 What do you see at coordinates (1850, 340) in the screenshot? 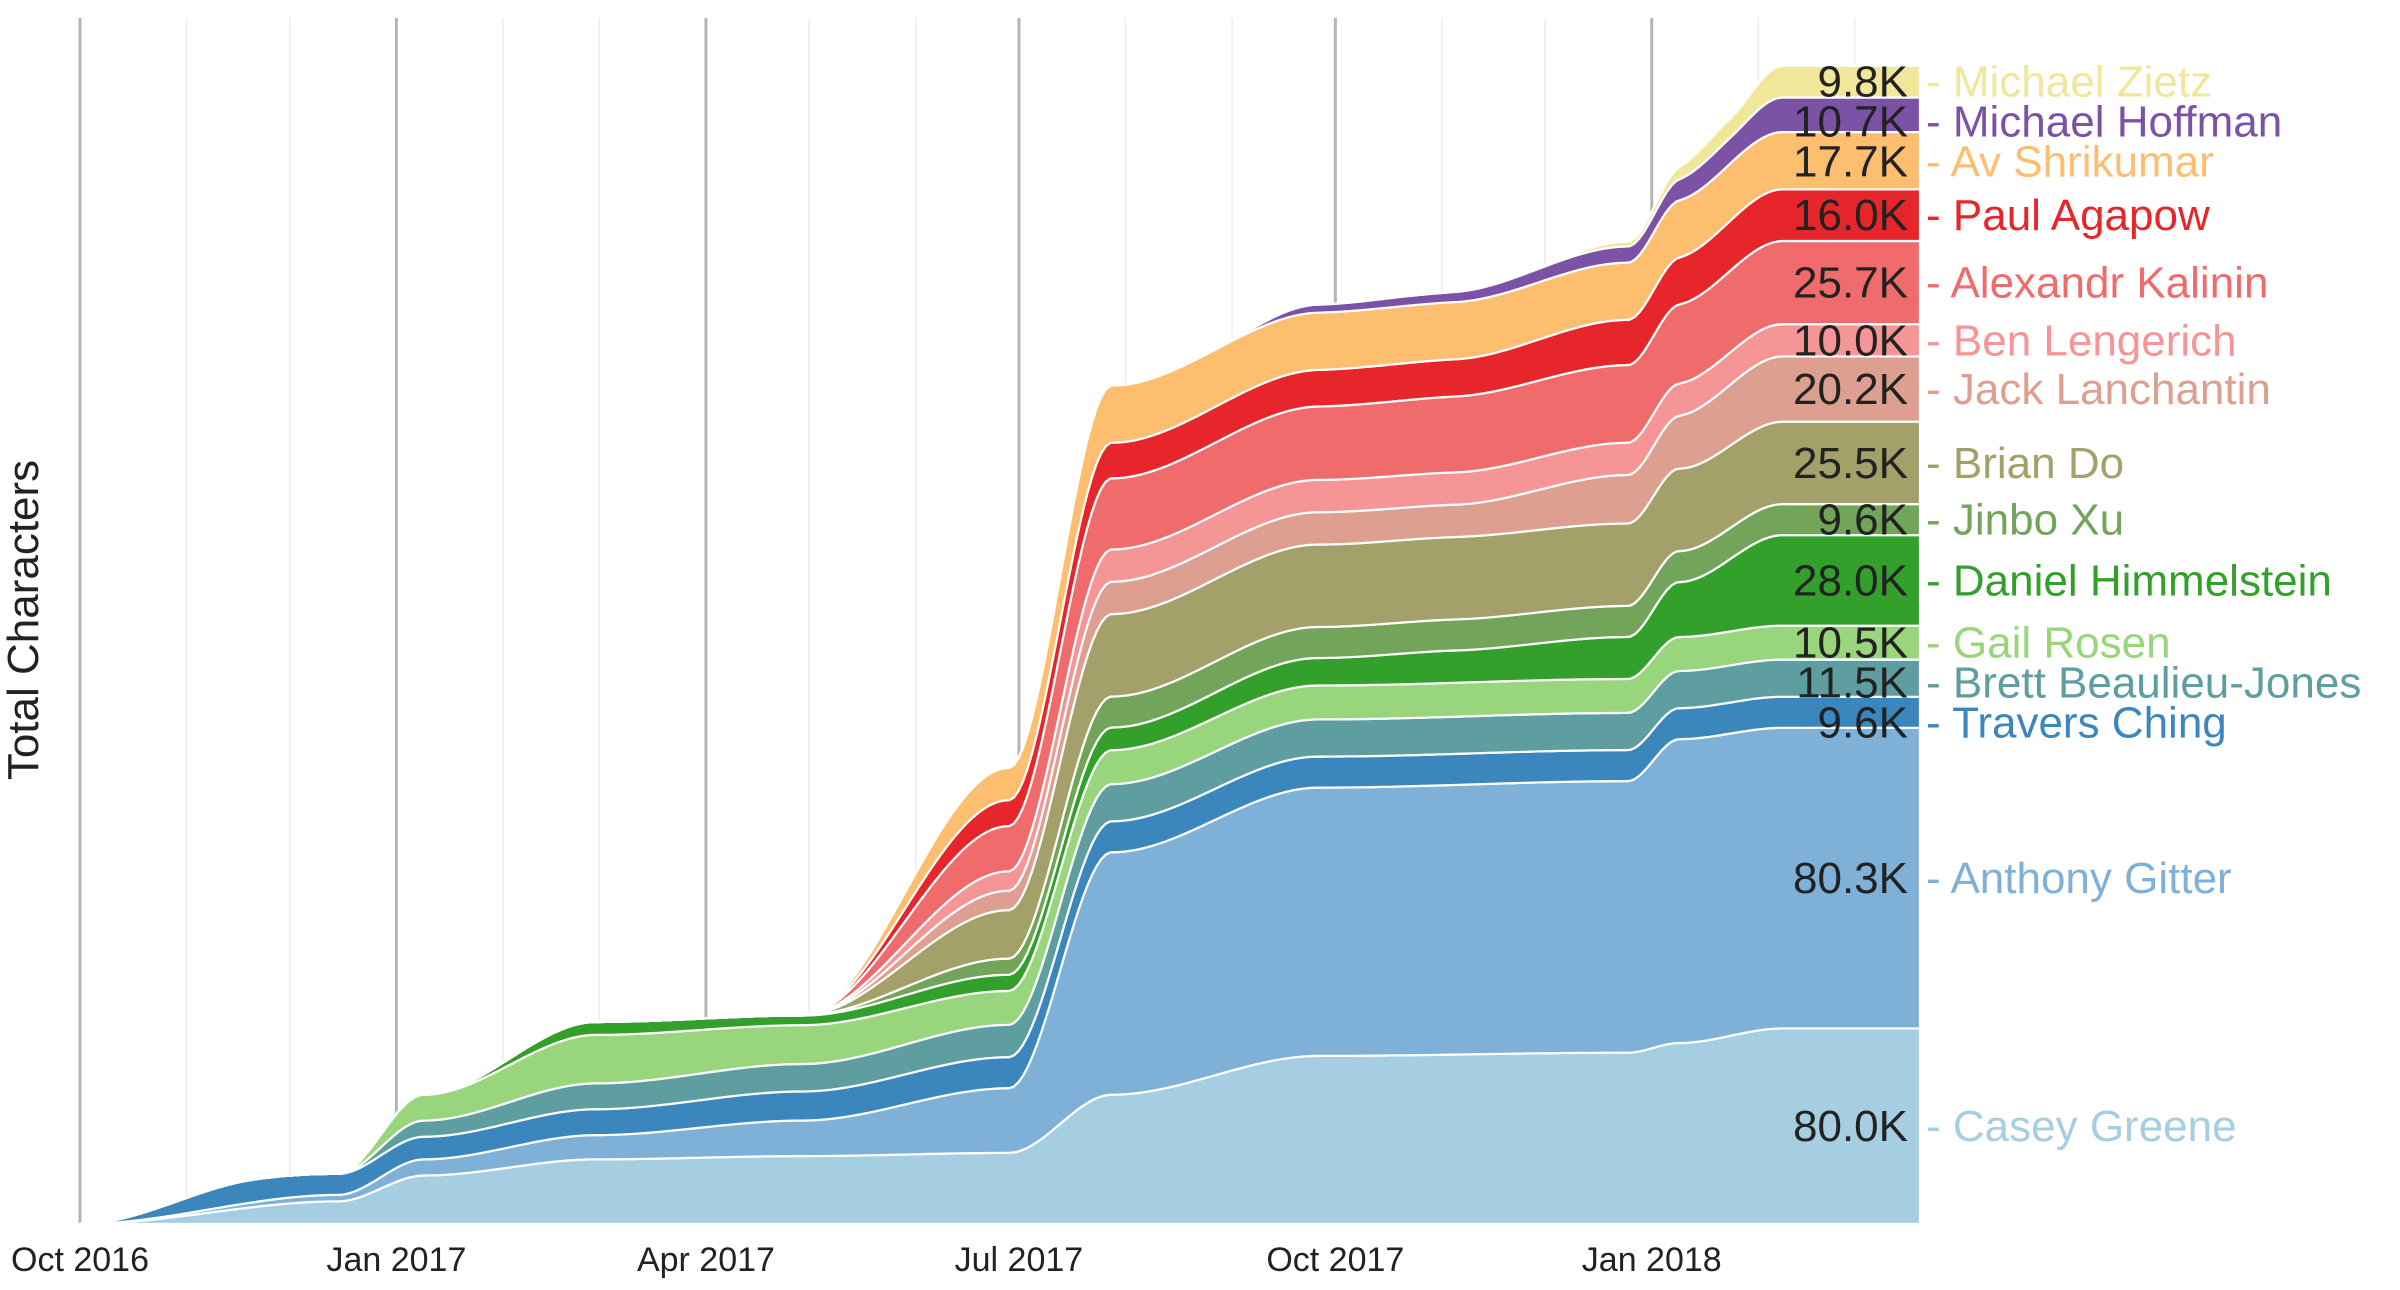
I see `series-value-label: 10.0K` at bounding box center [1850, 340].